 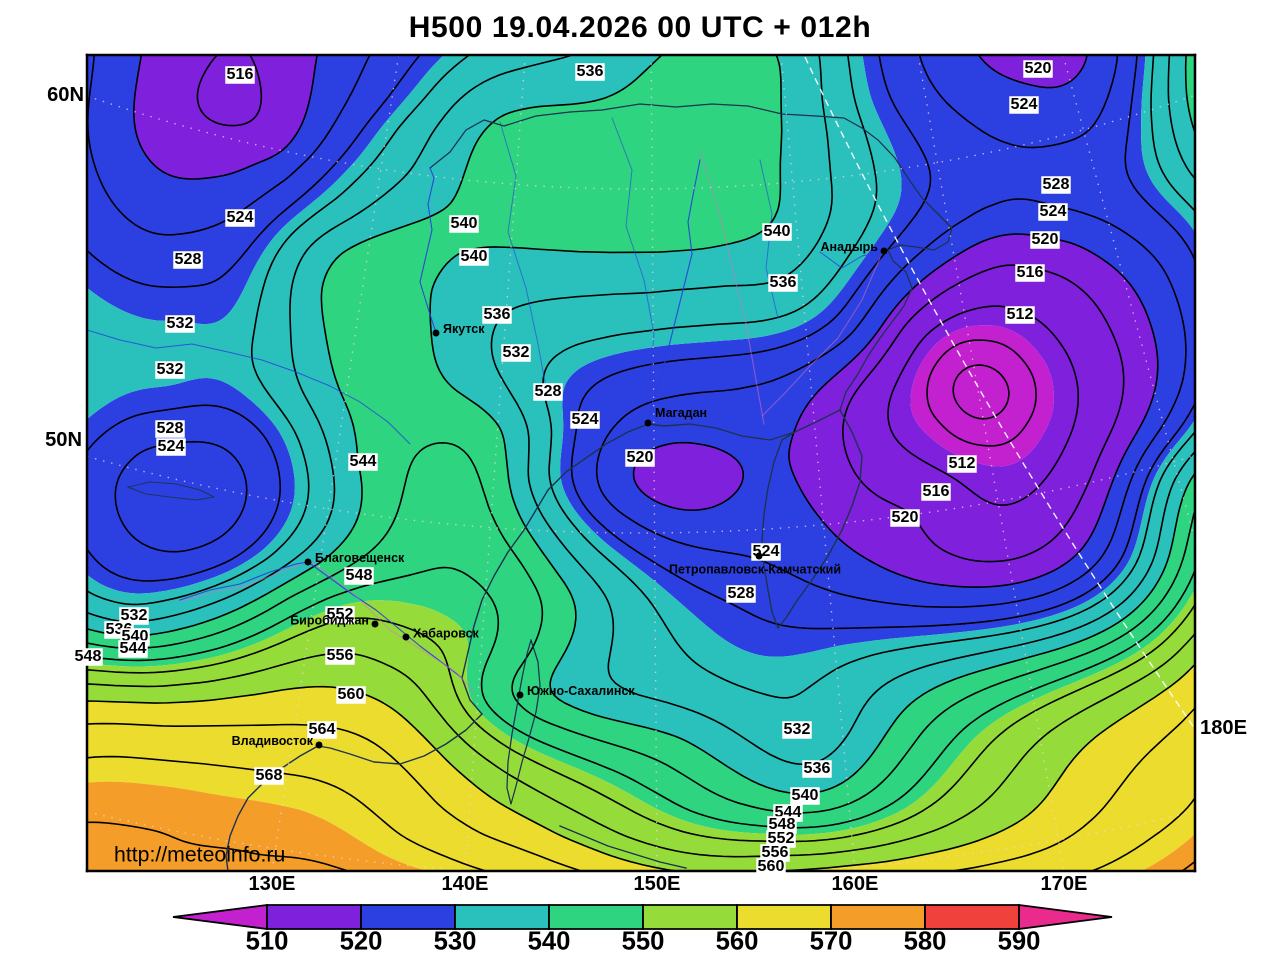 What do you see at coordinates (199, 854) in the screenshot?
I see `svg-text: http://meteoinfo.ru` at bounding box center [199, 854].